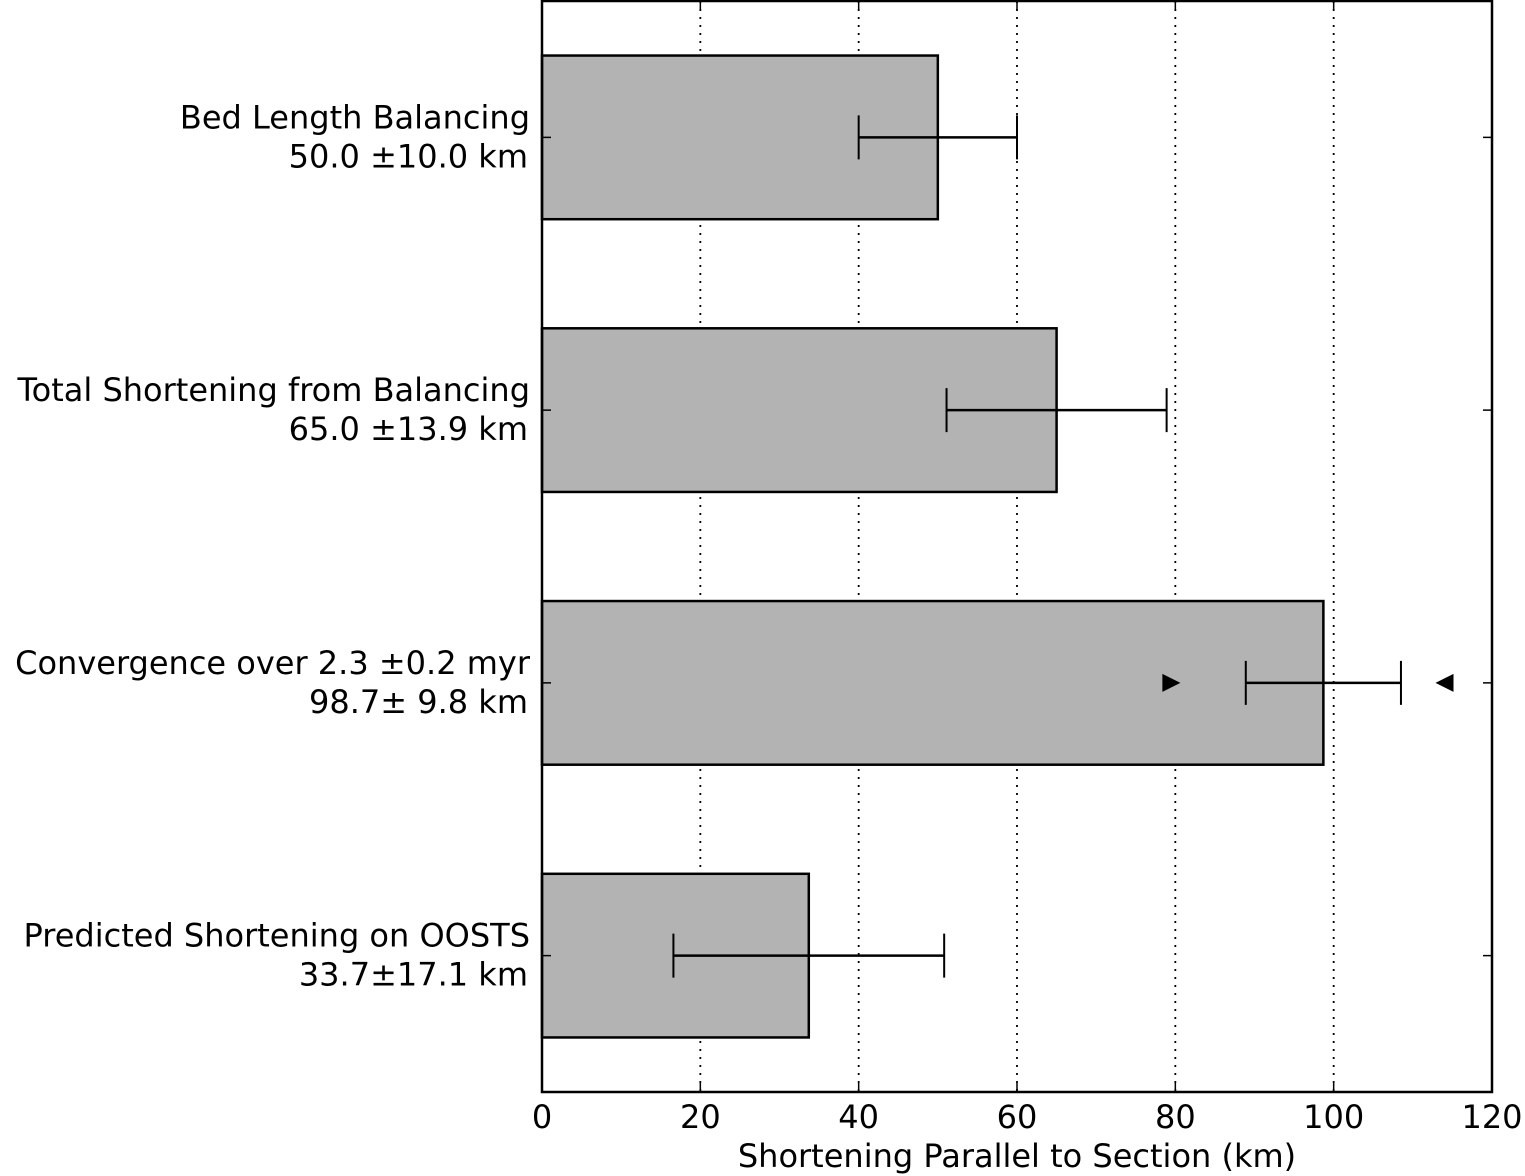 This screenshot has height=1176, width=1525. What do you see at coordinates (1017, 1156) in the screenshot?
I see `x-axis-title: Shortening Parallel to Section (km)` at bounding box center [1017, 1156].